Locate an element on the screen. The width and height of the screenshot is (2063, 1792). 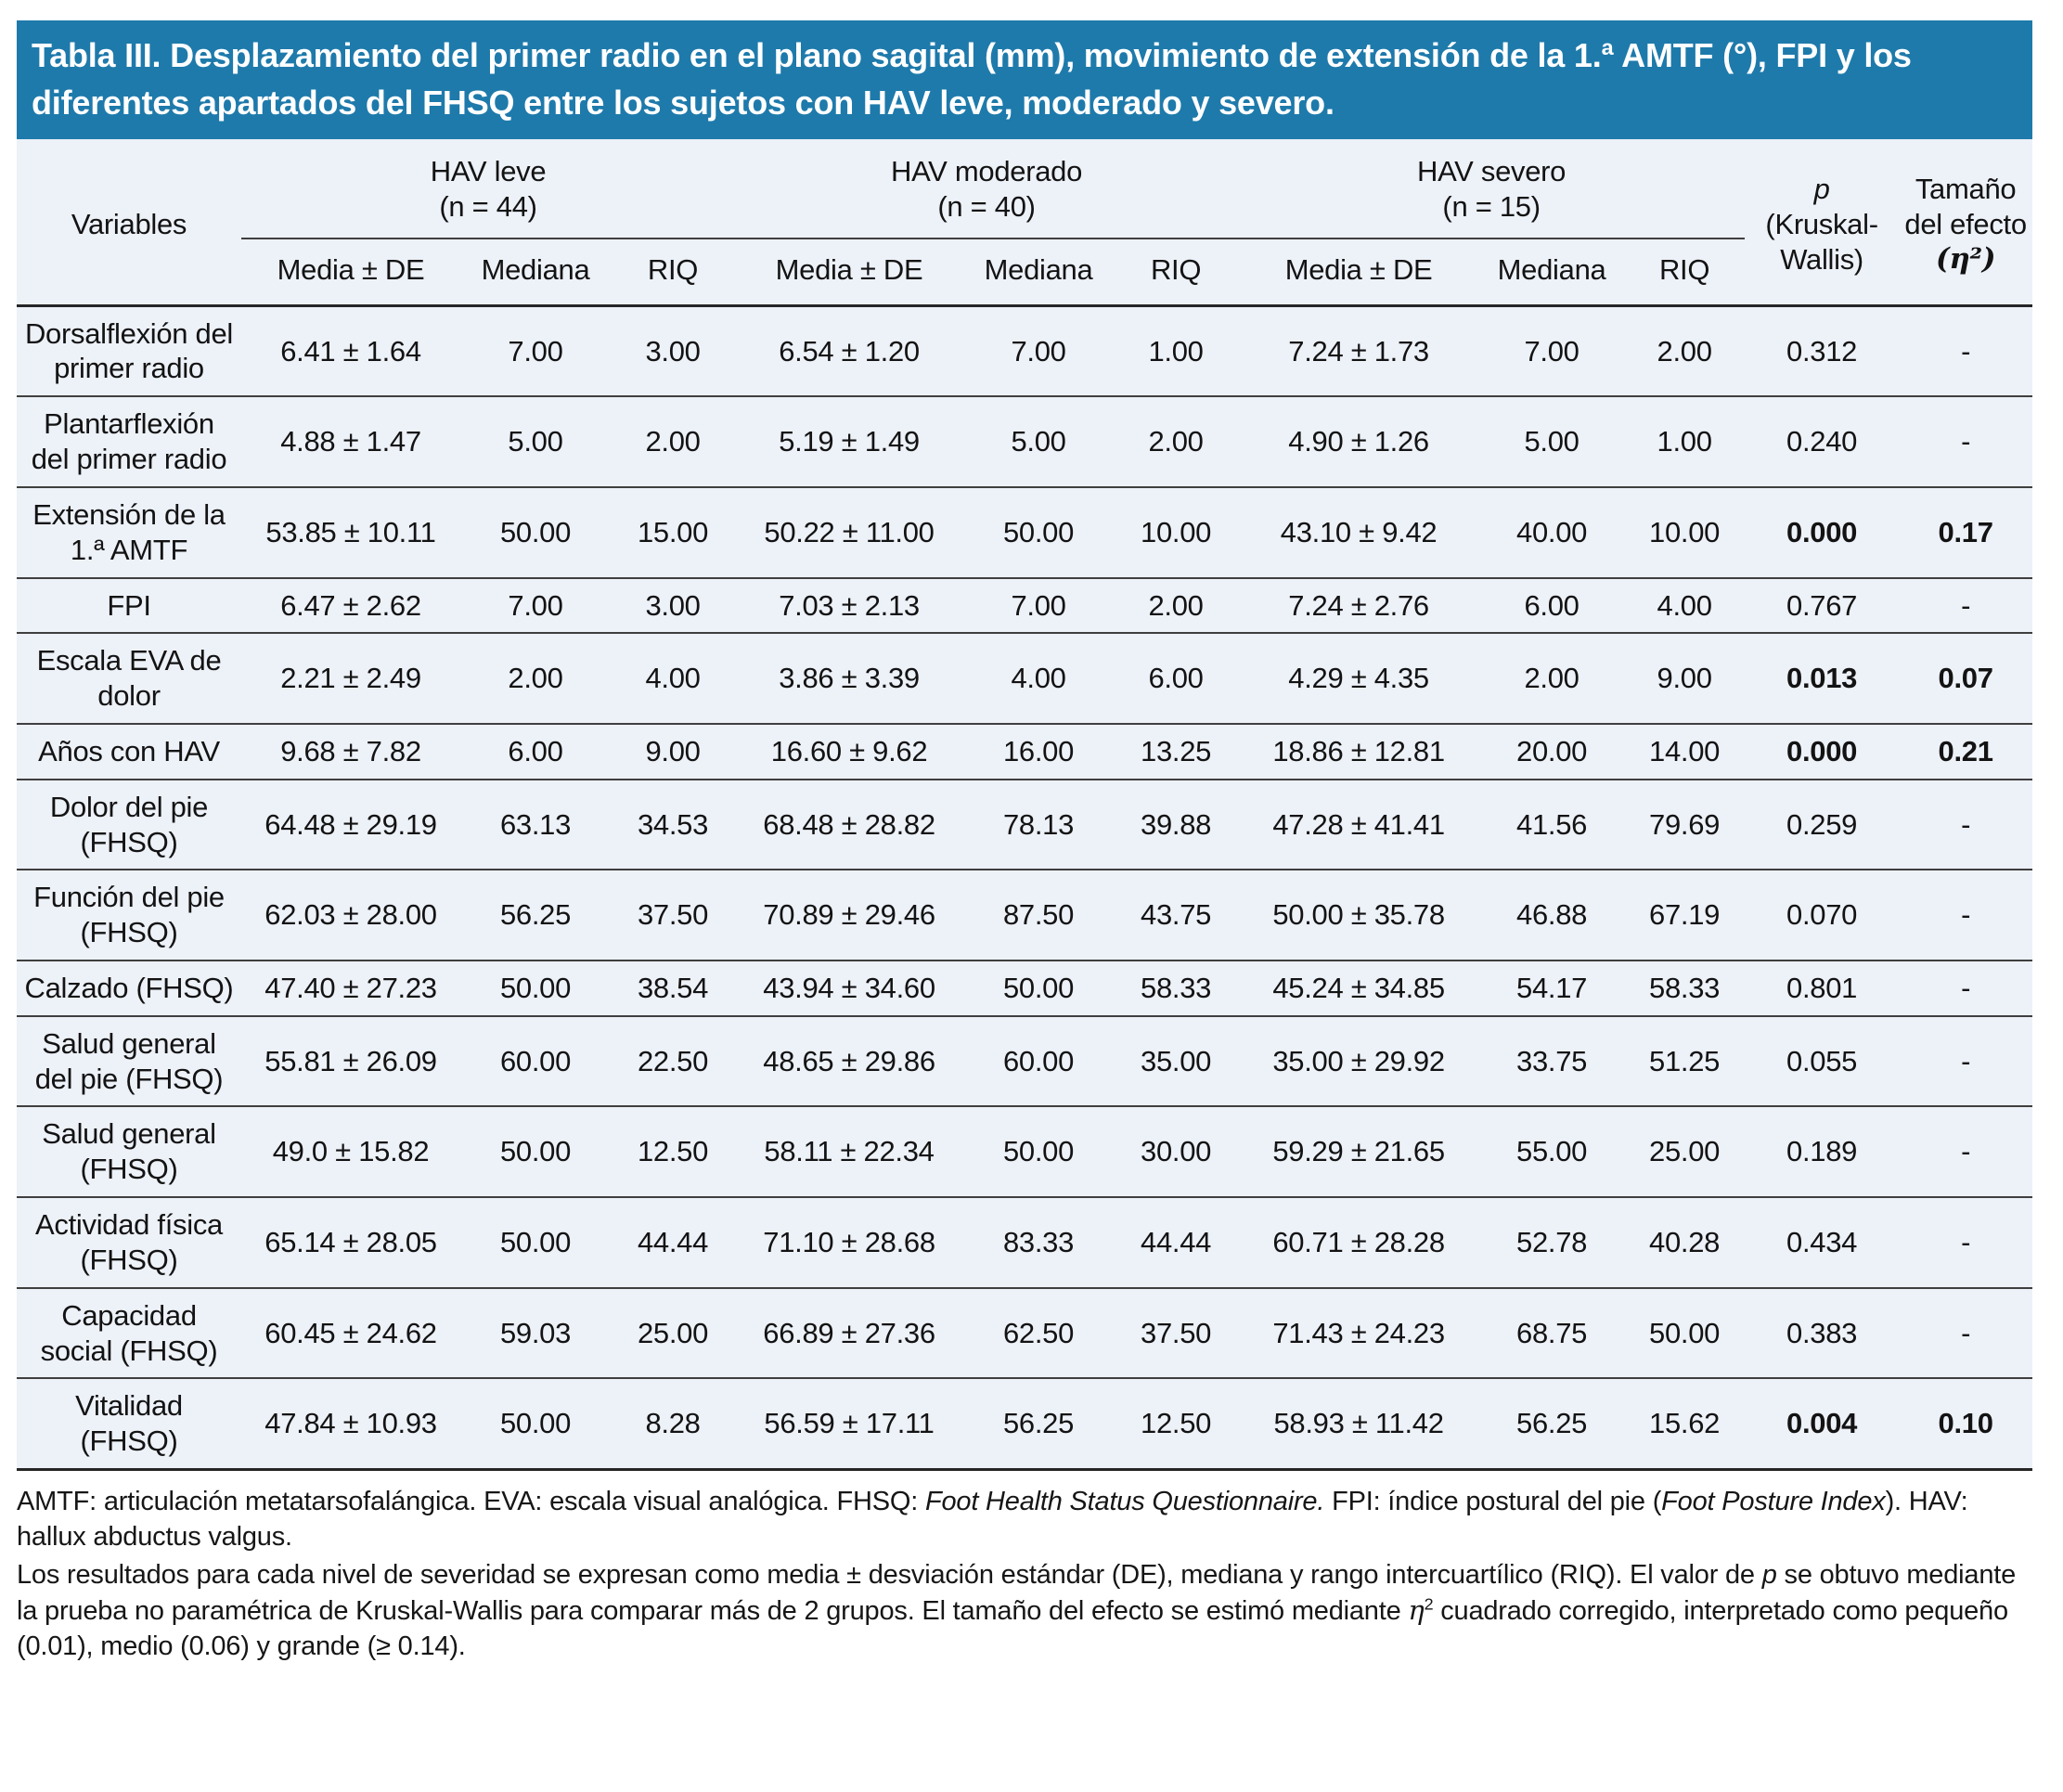
value-cell: 15.62 is located at coordinates (1685, 1423).